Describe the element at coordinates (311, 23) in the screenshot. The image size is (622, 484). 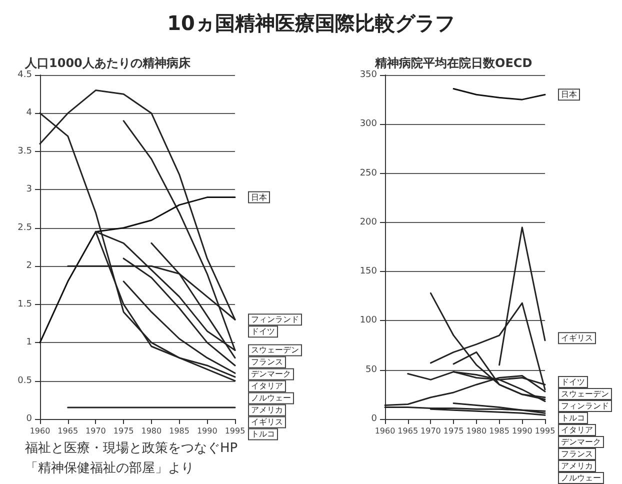
I see `text: 10ヵ国精神医療国際比較グラフ` at that location.